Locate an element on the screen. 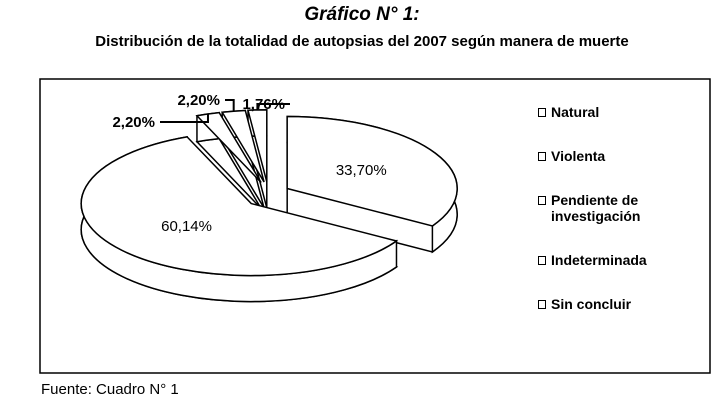 This screenshot has height=420, width=725. legend-item: Indeterminada is located at coordinates (613, 260).